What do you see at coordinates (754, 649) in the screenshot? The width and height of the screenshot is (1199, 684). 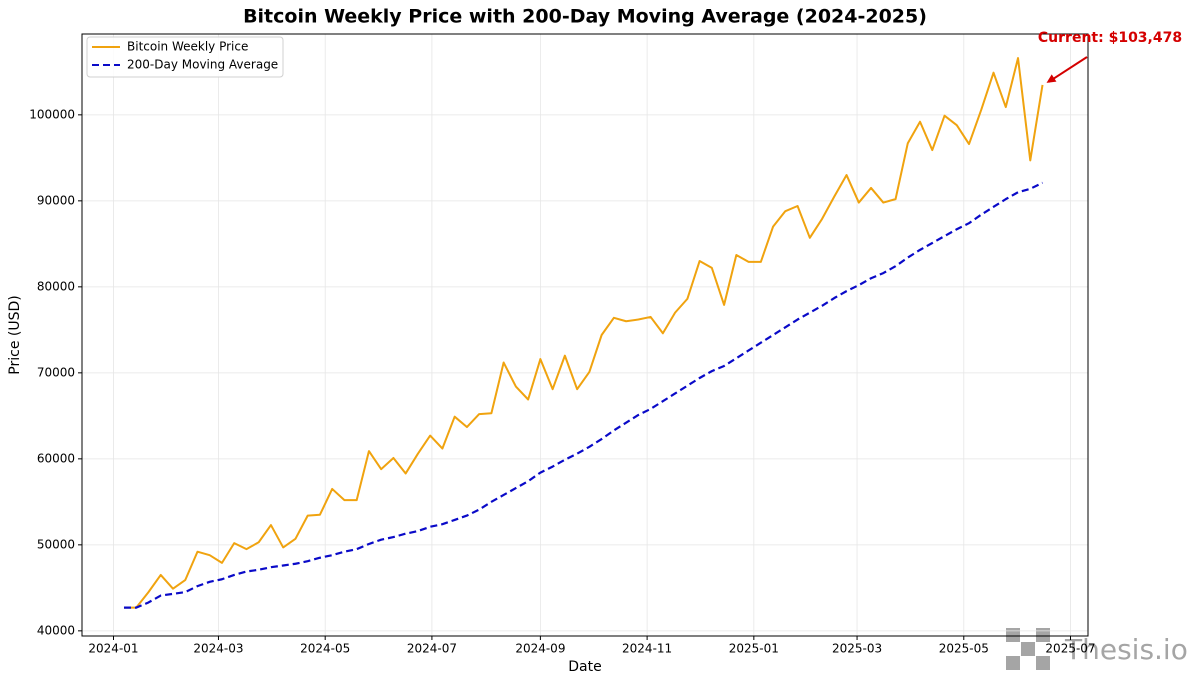 I see `x-tick-label: 2025-01` at bounding box center [754, 649].